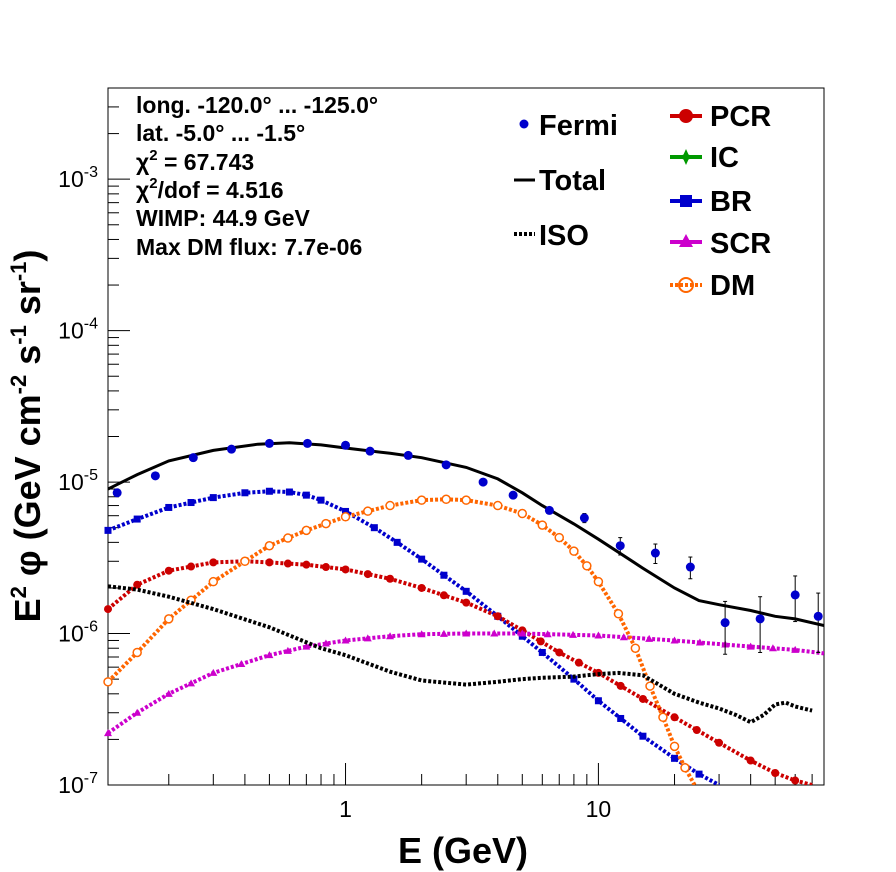  What do you see at coordinates (686, 157) in the screenshot?
I see `legend-ic-marker` at bounding box center [686, 157].